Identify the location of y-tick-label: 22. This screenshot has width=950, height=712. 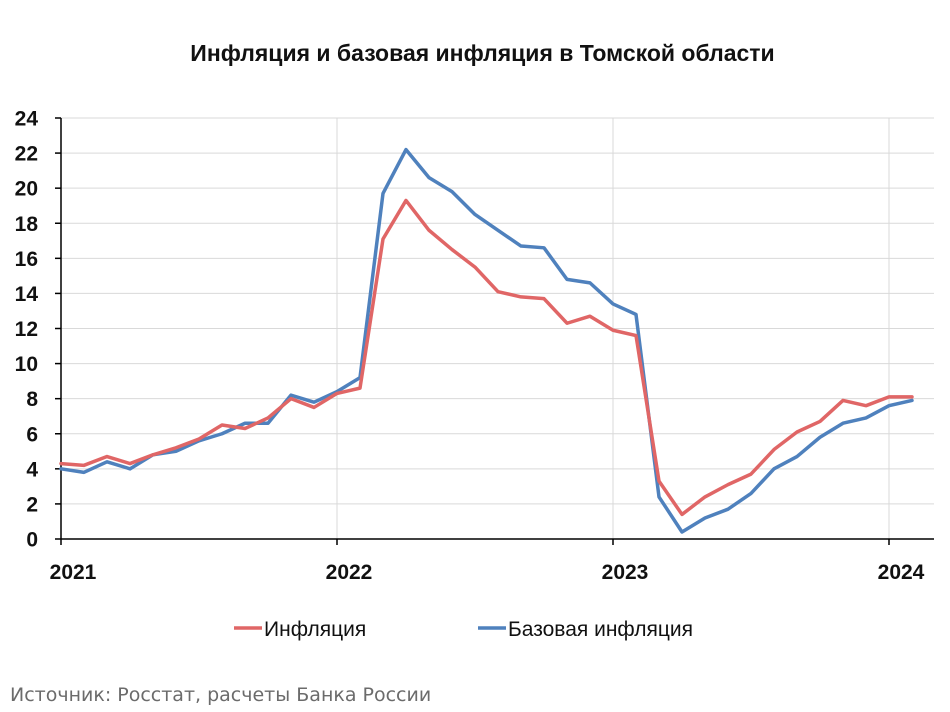
(26, 154).